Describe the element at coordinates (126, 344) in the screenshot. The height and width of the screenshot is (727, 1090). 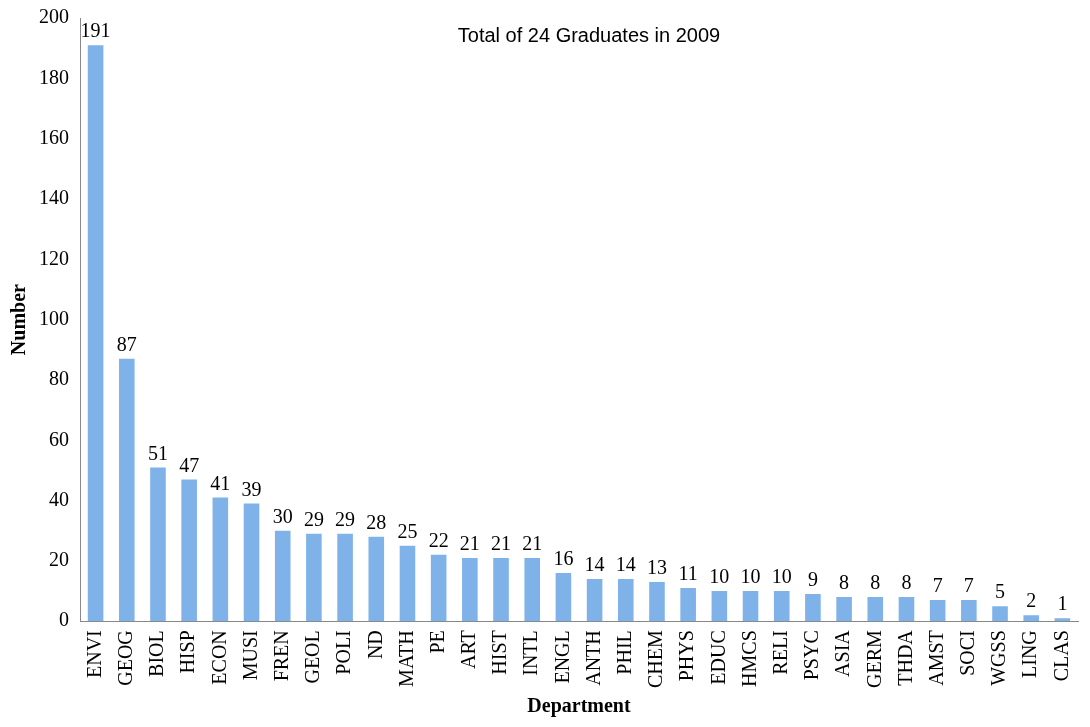
I see `data-label: 87` at that location.